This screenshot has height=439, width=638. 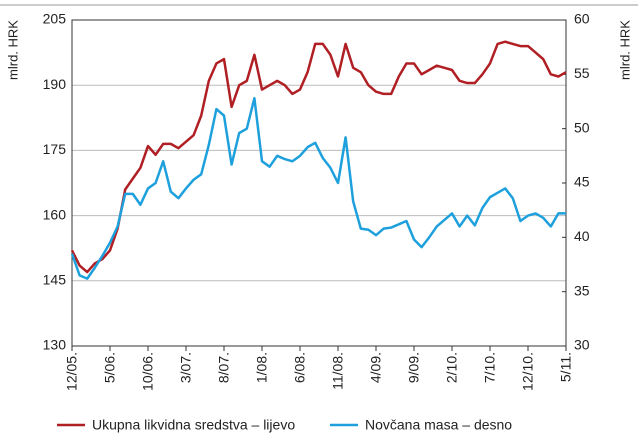 I want to click on x-tick-label: 5/11., so click(x=566, y=367).